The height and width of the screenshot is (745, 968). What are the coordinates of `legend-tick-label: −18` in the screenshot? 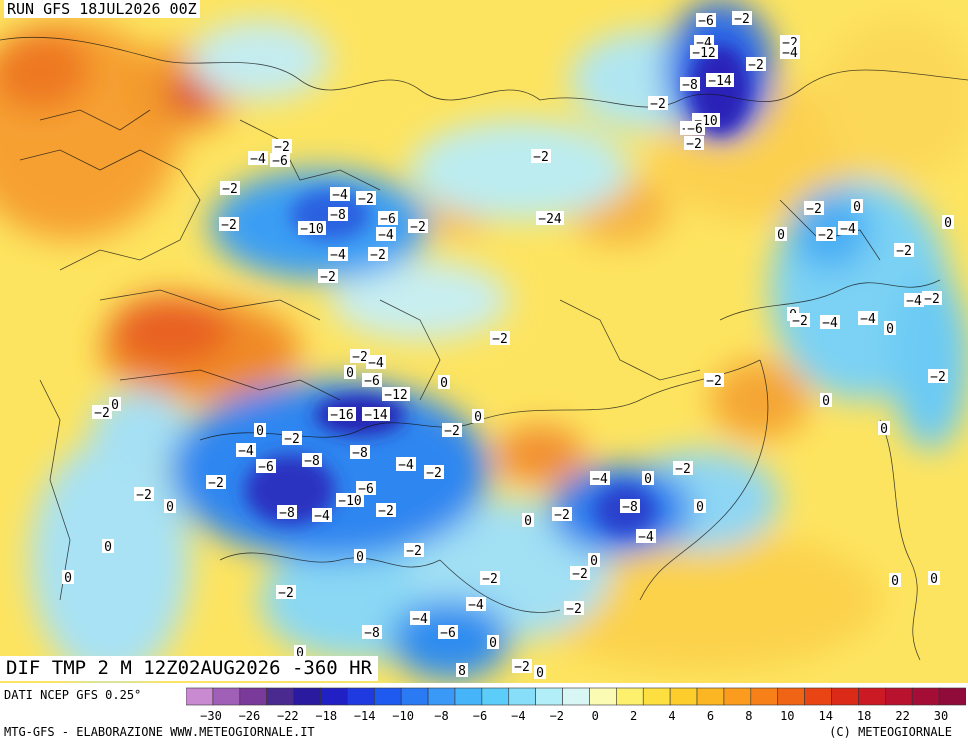 It's located at (326, 716).